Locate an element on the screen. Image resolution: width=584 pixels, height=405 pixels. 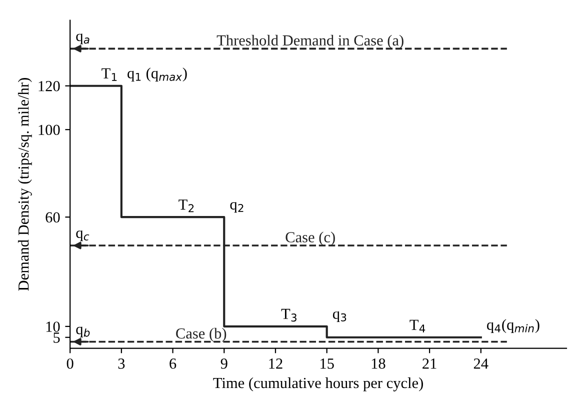
y-tick-label: 5 is located at coordinates (57, 337).